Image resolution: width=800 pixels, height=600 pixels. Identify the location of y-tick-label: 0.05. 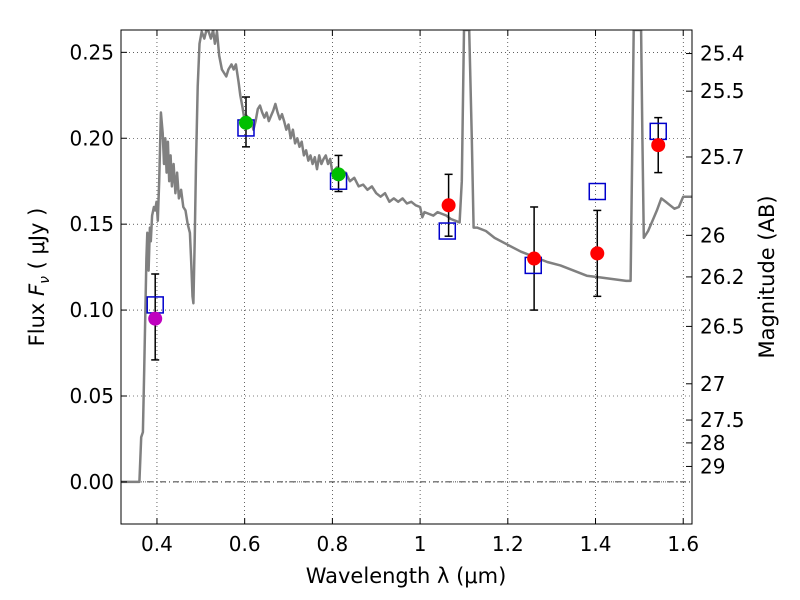
(91, 396).